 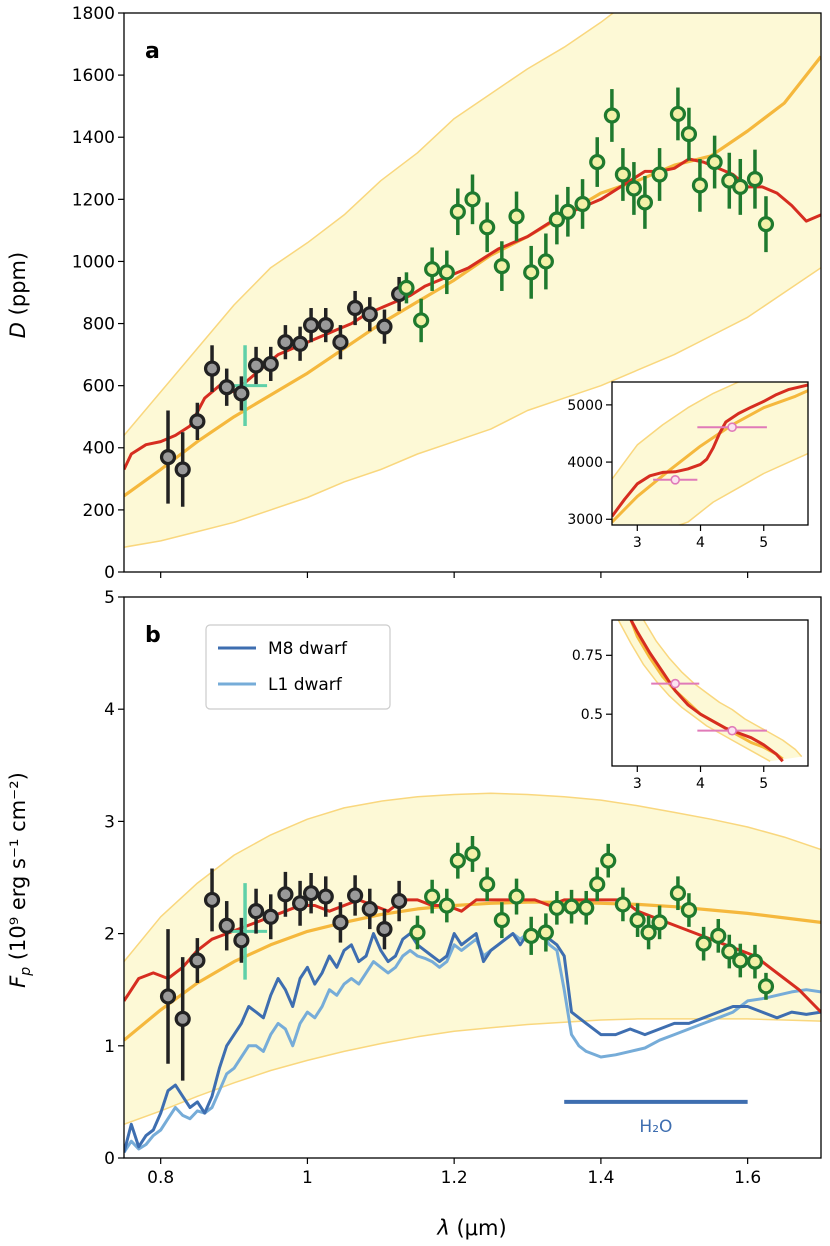 What do you see at coordinates (18, 330) in the screenshot?
I see `panel-a-ylabel-var: D` at bounding box center [18, 330].